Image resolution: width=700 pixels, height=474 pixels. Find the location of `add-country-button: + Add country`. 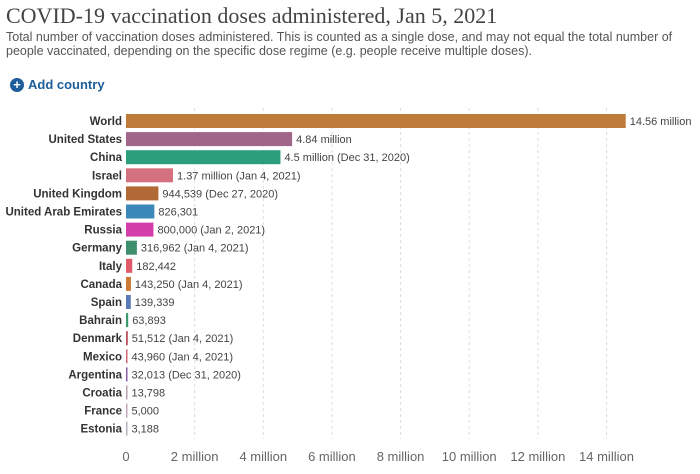

add-country-button: + Add country is located at coordinates (57, 84).